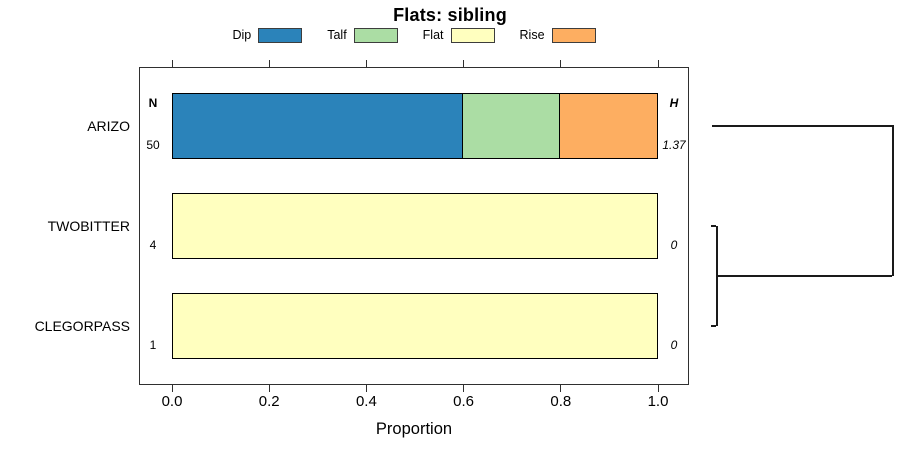 This screenshot has height=460, width=900. Describe the element at coordinates (242, 35) in the screenshot. I see `legend-label: Dip` at that location.